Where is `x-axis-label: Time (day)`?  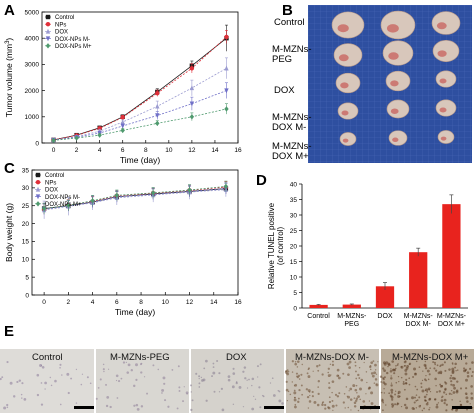 x-axis-label: Time (day) is located at coordinates (135, 312).